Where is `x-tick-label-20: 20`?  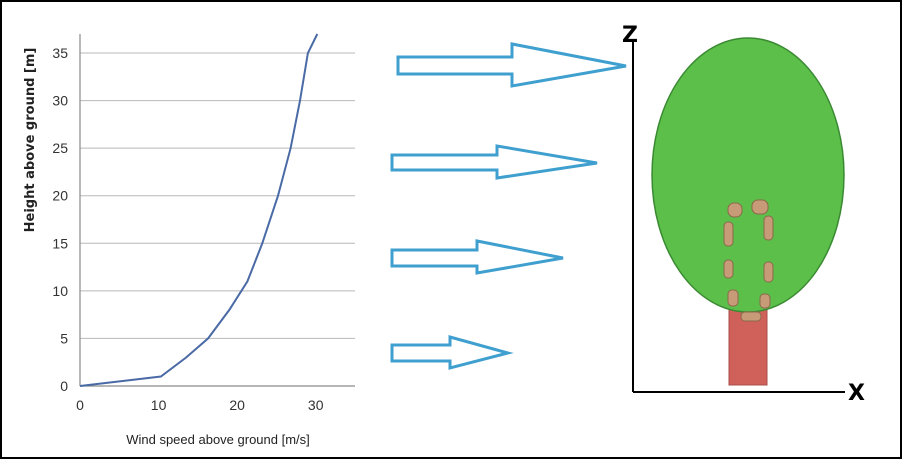 x-tick-label-20: 20 is located at coordinates (237, 405).